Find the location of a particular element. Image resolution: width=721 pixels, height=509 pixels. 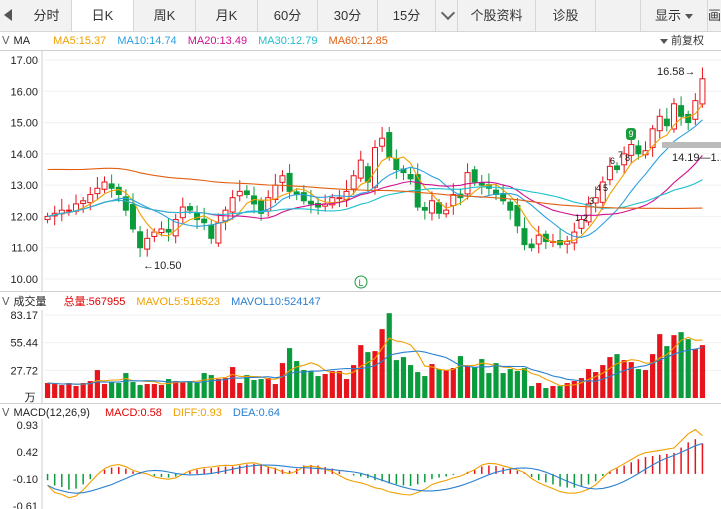

tab-diagnosis: 诊股 is located at coordinates (566, 15).